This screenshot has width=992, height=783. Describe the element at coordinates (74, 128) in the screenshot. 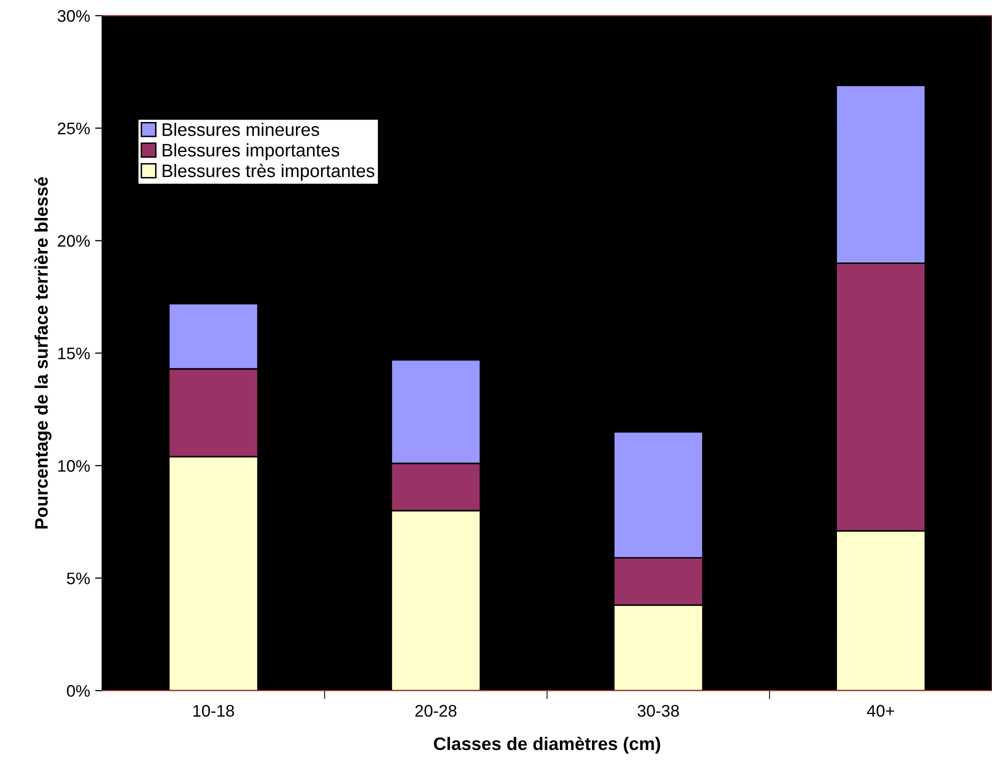

I see `y-tick-label: 25%` at that location.